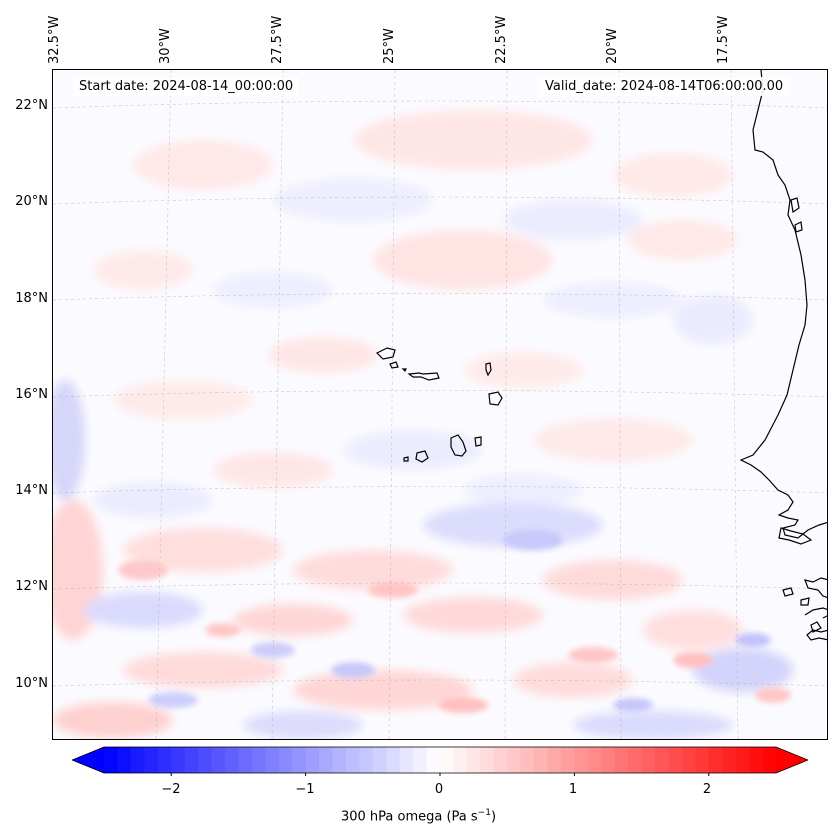 The width and height of the screenshot is (837, 839). Describe the element at coordinates (277, 404) in the screenshot. I see `gridline-lon-27-5w` at that location.